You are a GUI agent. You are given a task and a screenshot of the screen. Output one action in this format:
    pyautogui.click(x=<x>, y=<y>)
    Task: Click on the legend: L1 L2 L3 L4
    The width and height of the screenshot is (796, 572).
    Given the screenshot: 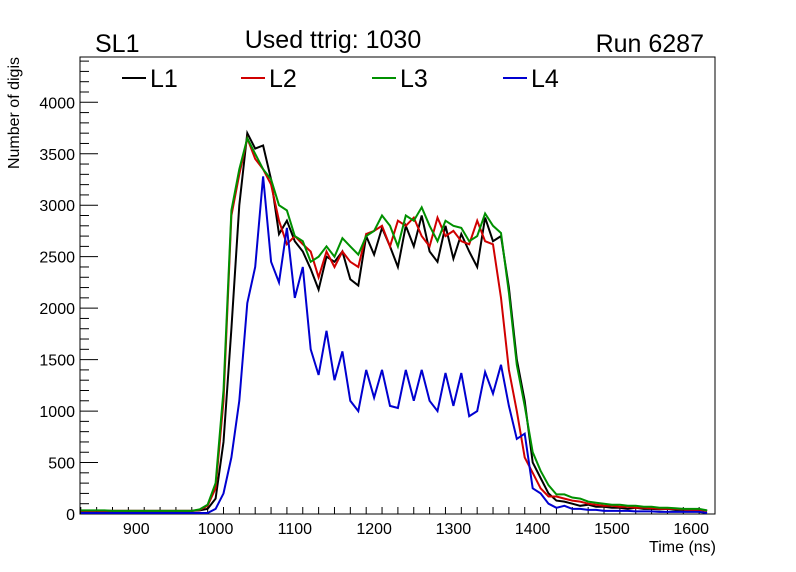 What is the action you would take?
    pyautogui.click(x=340, y=79)
    